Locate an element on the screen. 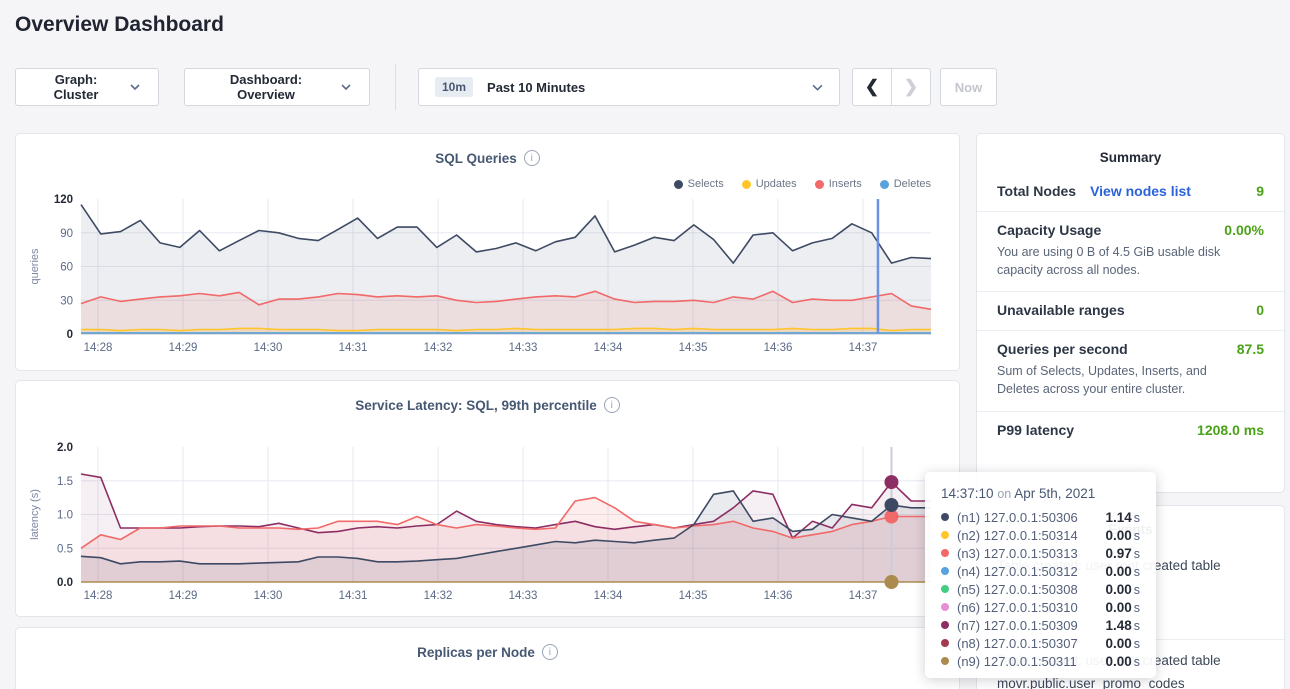  legend-item-updates: Updates is located at coordinates (769, 184).